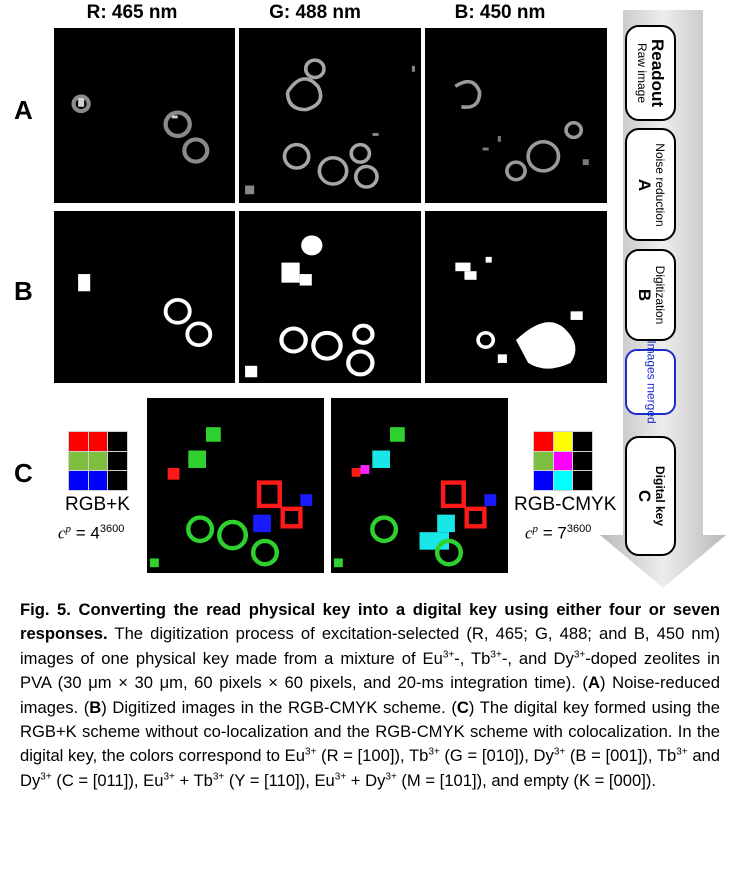 The image size is (733, 881). What do you see at coordinates (558, 533) in the screenshot?
I see `rgbcmyk-combinations: cp = 73600` at bounding box center [558, 533].